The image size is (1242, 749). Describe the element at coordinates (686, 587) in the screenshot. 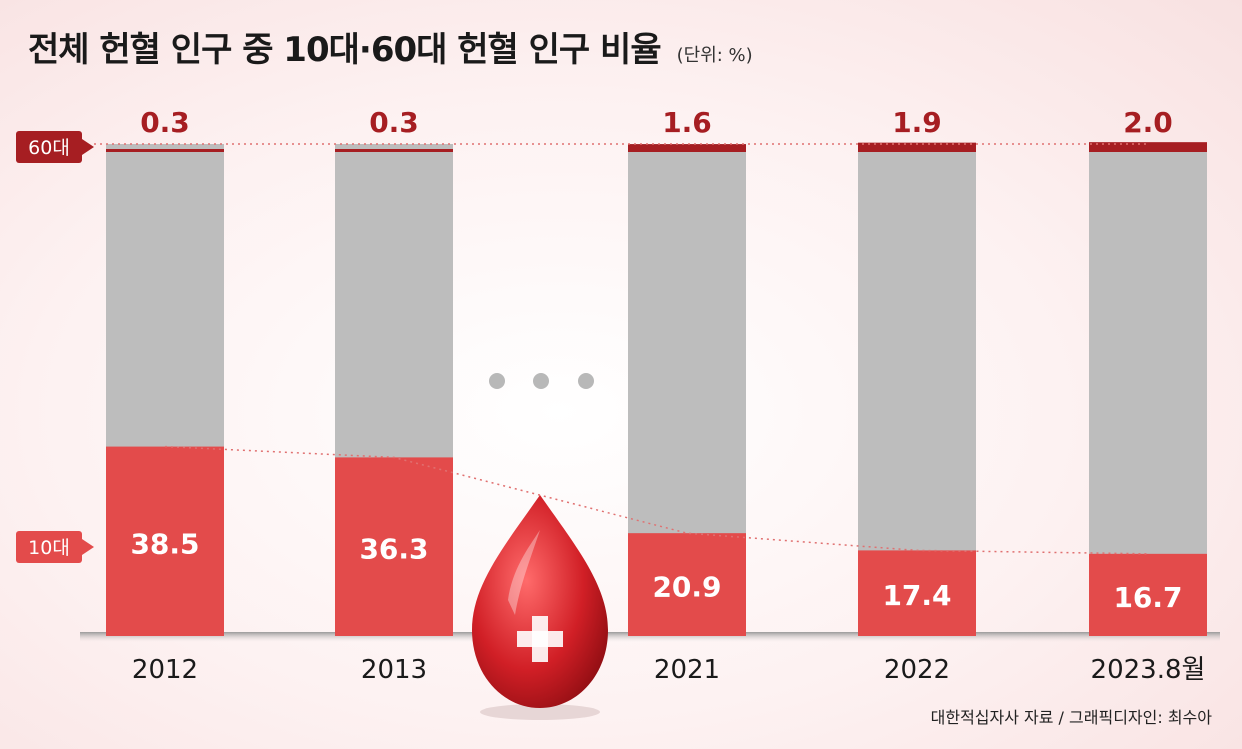

I see `label-10s-2: 20.9` at that location.